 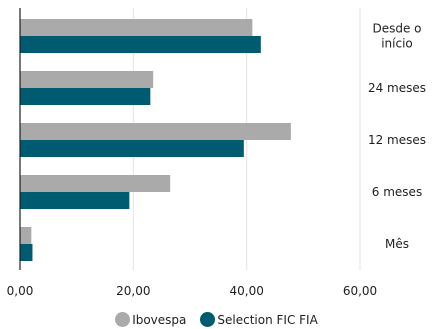 I want to click on x-tick-label: 40,00, so click(x=246, y=291).